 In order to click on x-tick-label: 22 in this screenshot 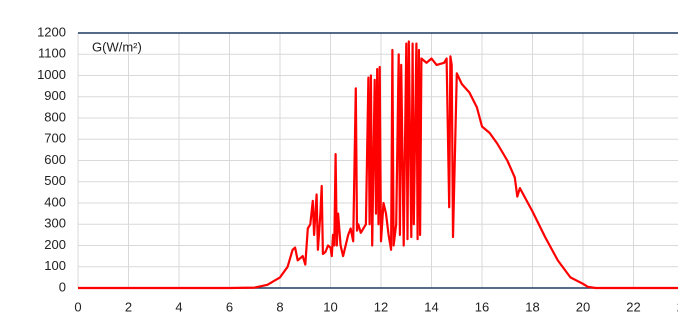, I will do `click(633, 306)`.